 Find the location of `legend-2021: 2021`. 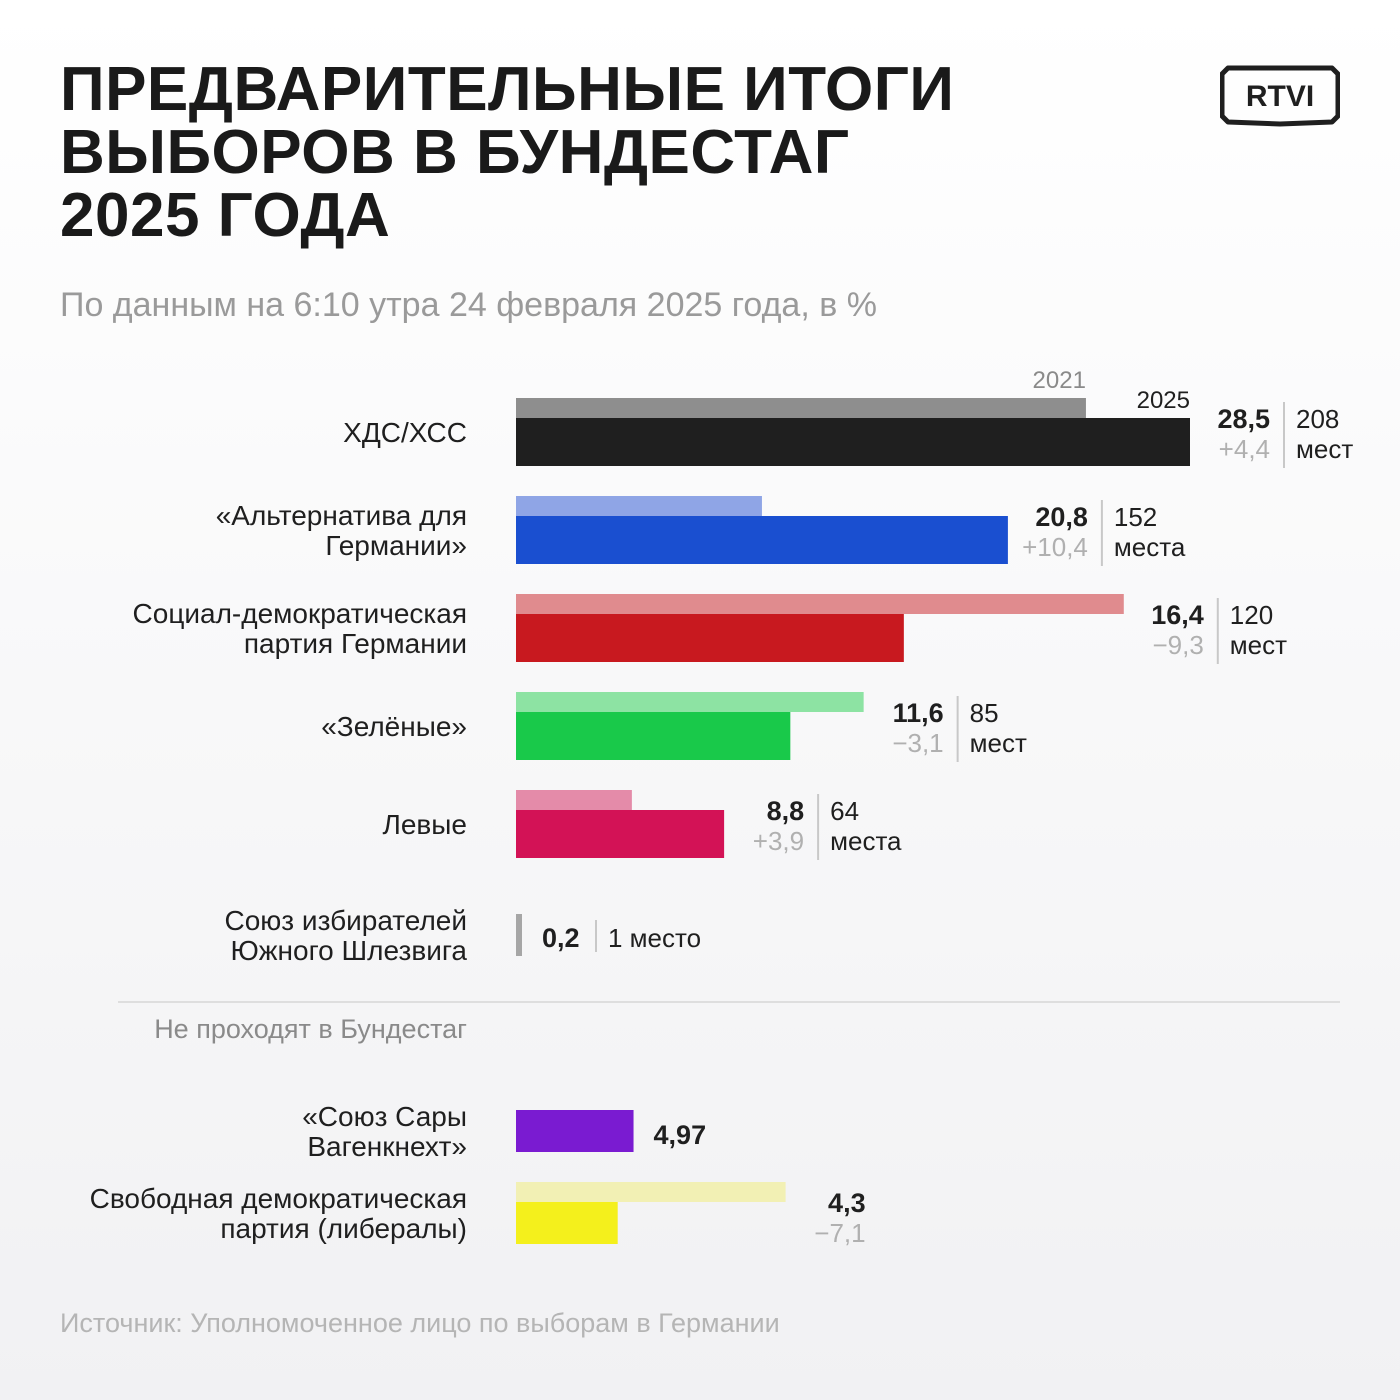

legend-2021: 2021 is located at coordinates (1059, 380).